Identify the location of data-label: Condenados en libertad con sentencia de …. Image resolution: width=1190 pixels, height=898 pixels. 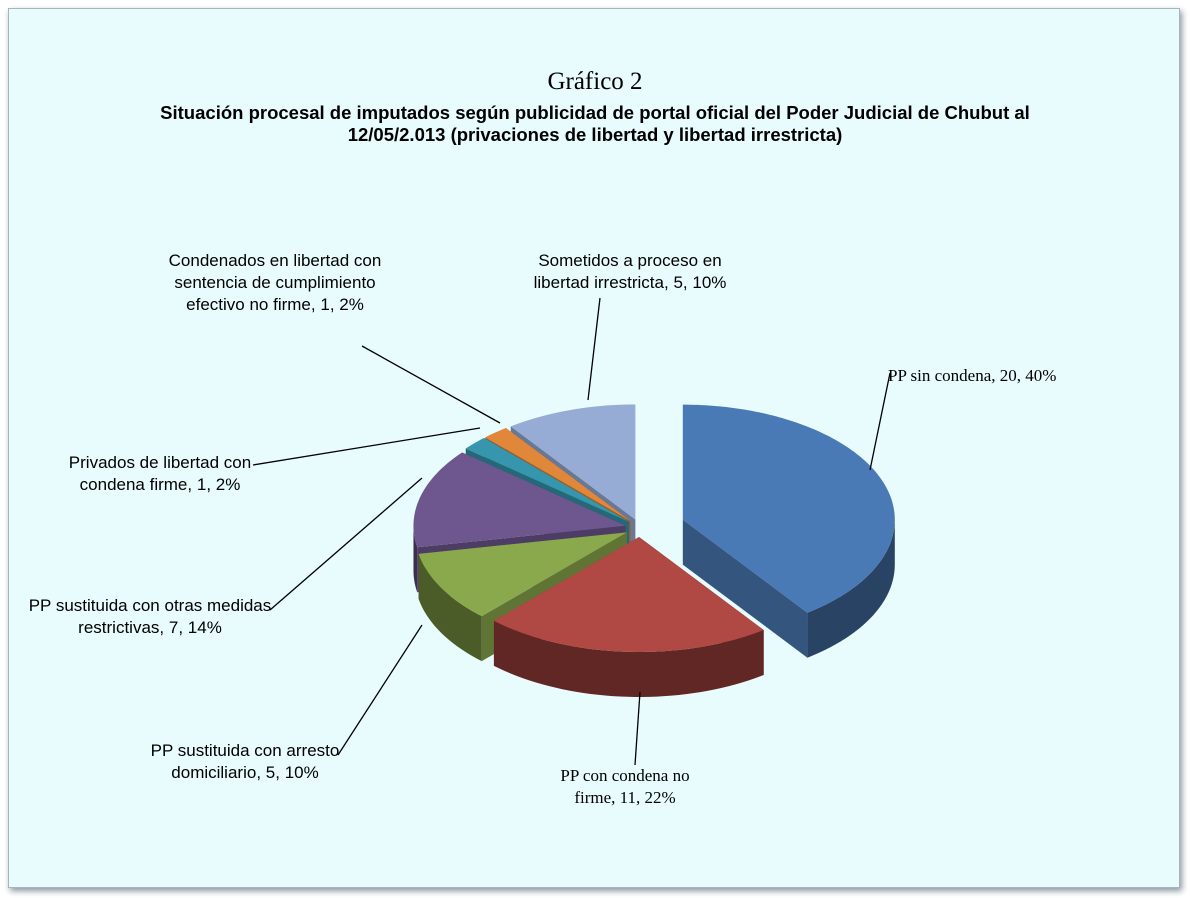
(275, 282).